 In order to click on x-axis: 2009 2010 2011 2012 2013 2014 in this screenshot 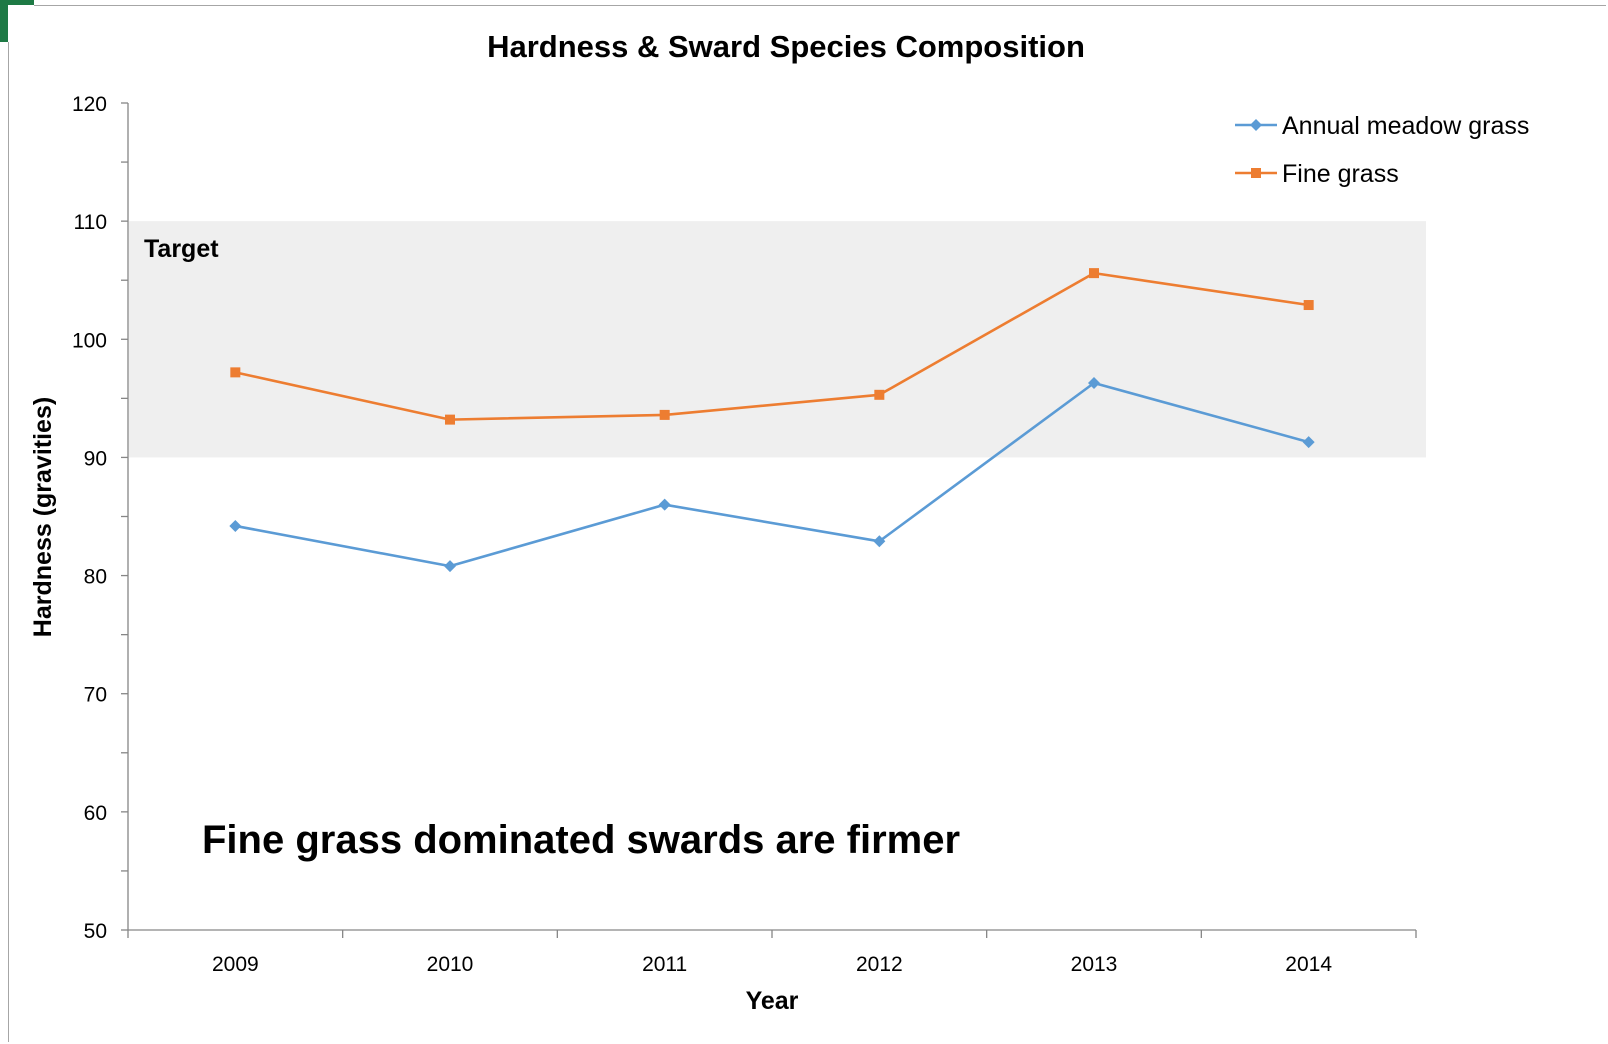, I will do `click(772, 952)`.